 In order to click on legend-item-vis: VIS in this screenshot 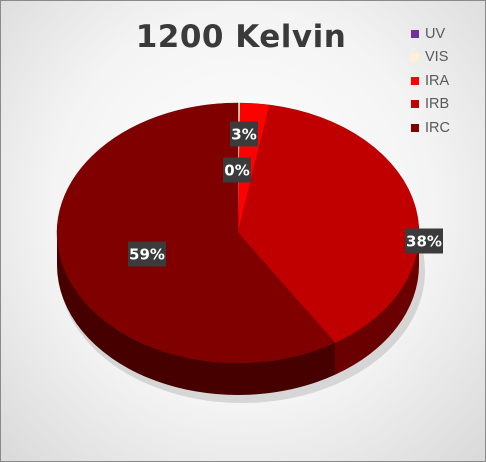, I will do `click(430, 58)`.